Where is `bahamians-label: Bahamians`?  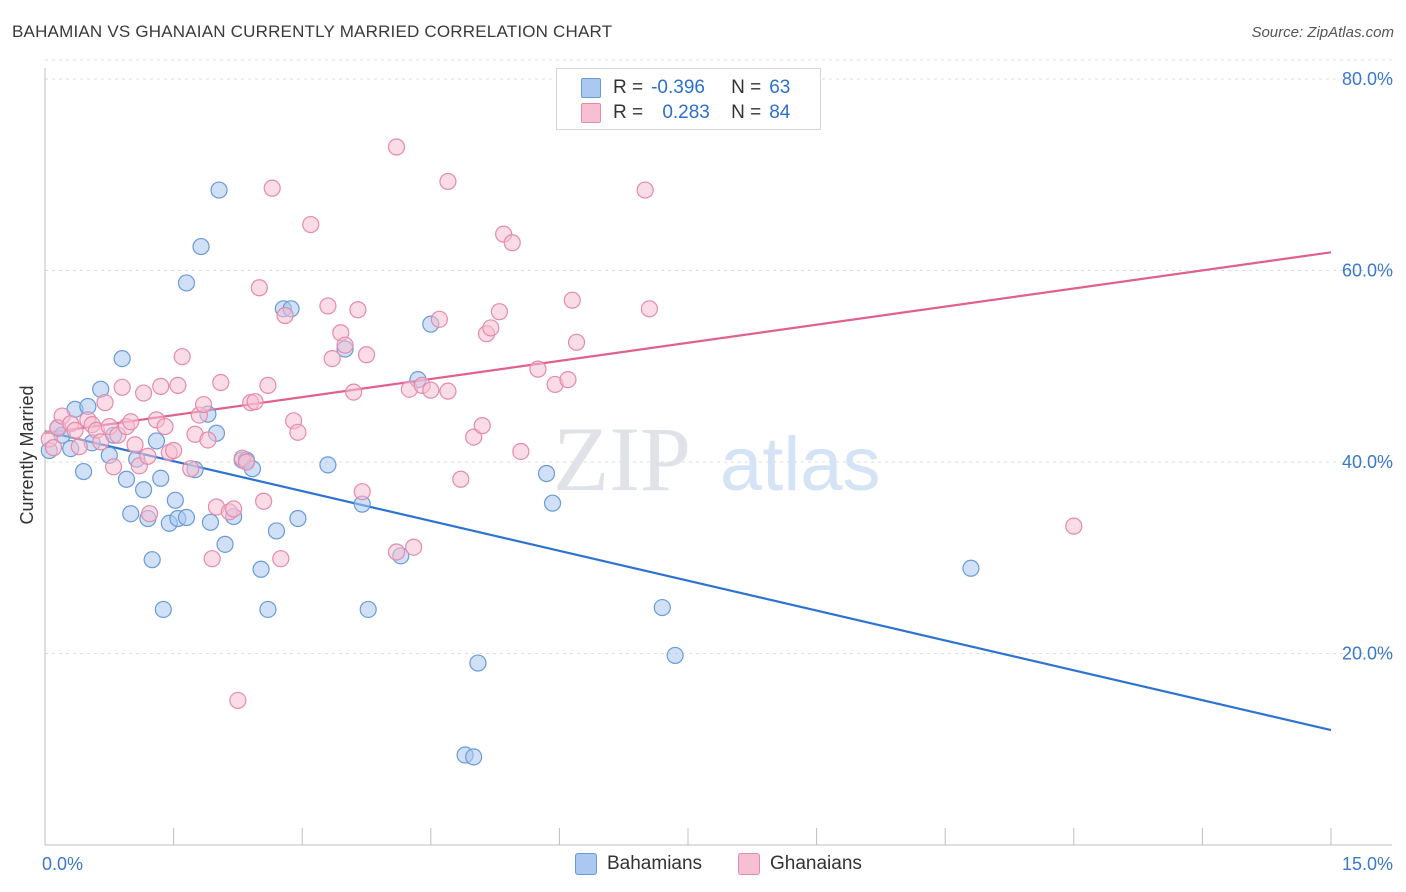 bahamians-label: Bahamians is located at coordinates (655, 863).